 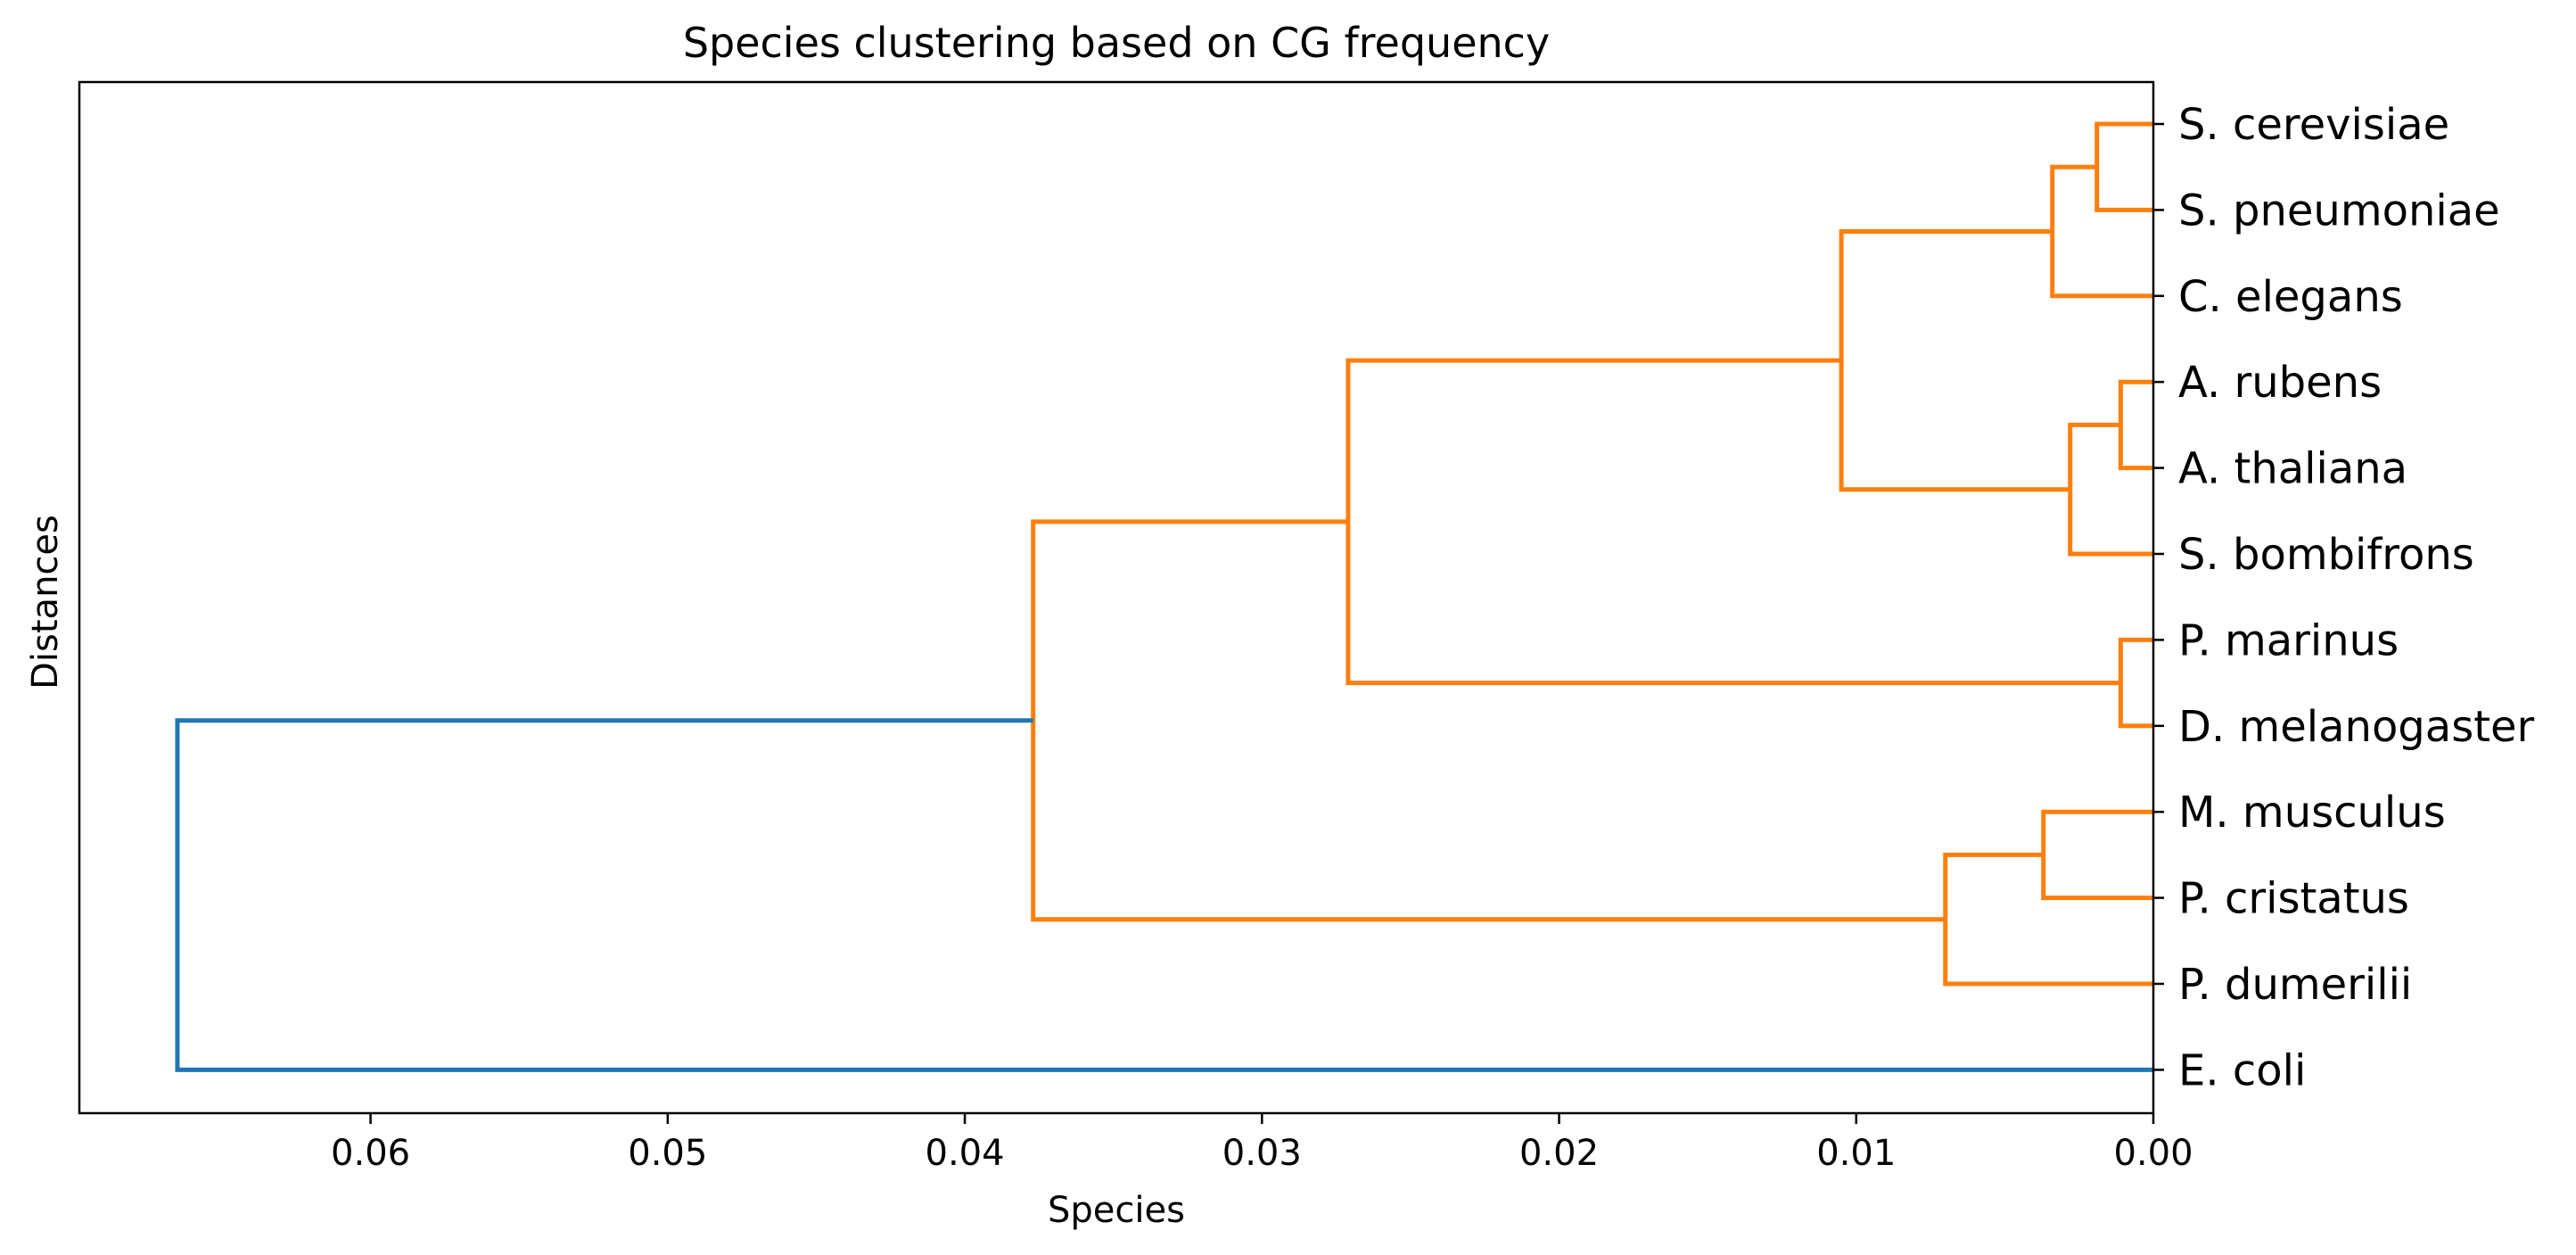 What do you see at coordinates (2292, 469) in the screenshot?
I see `leaf-label: A. thaliana` at bounding box center [2292, 469].